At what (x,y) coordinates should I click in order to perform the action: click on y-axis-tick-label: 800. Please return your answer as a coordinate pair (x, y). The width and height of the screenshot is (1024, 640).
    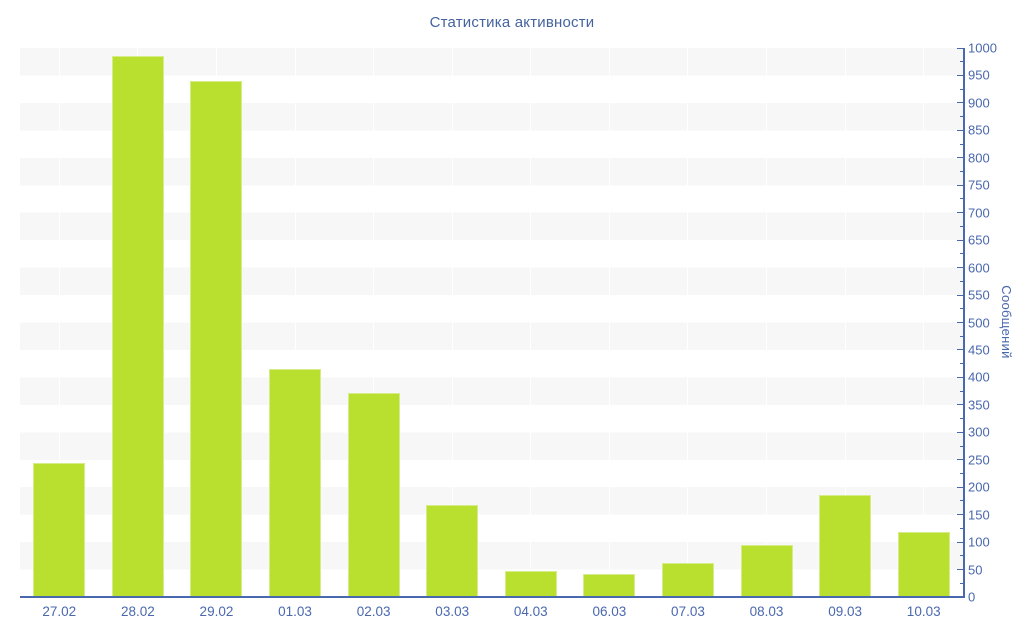
    Looking at the image, I should click on (979, 158).